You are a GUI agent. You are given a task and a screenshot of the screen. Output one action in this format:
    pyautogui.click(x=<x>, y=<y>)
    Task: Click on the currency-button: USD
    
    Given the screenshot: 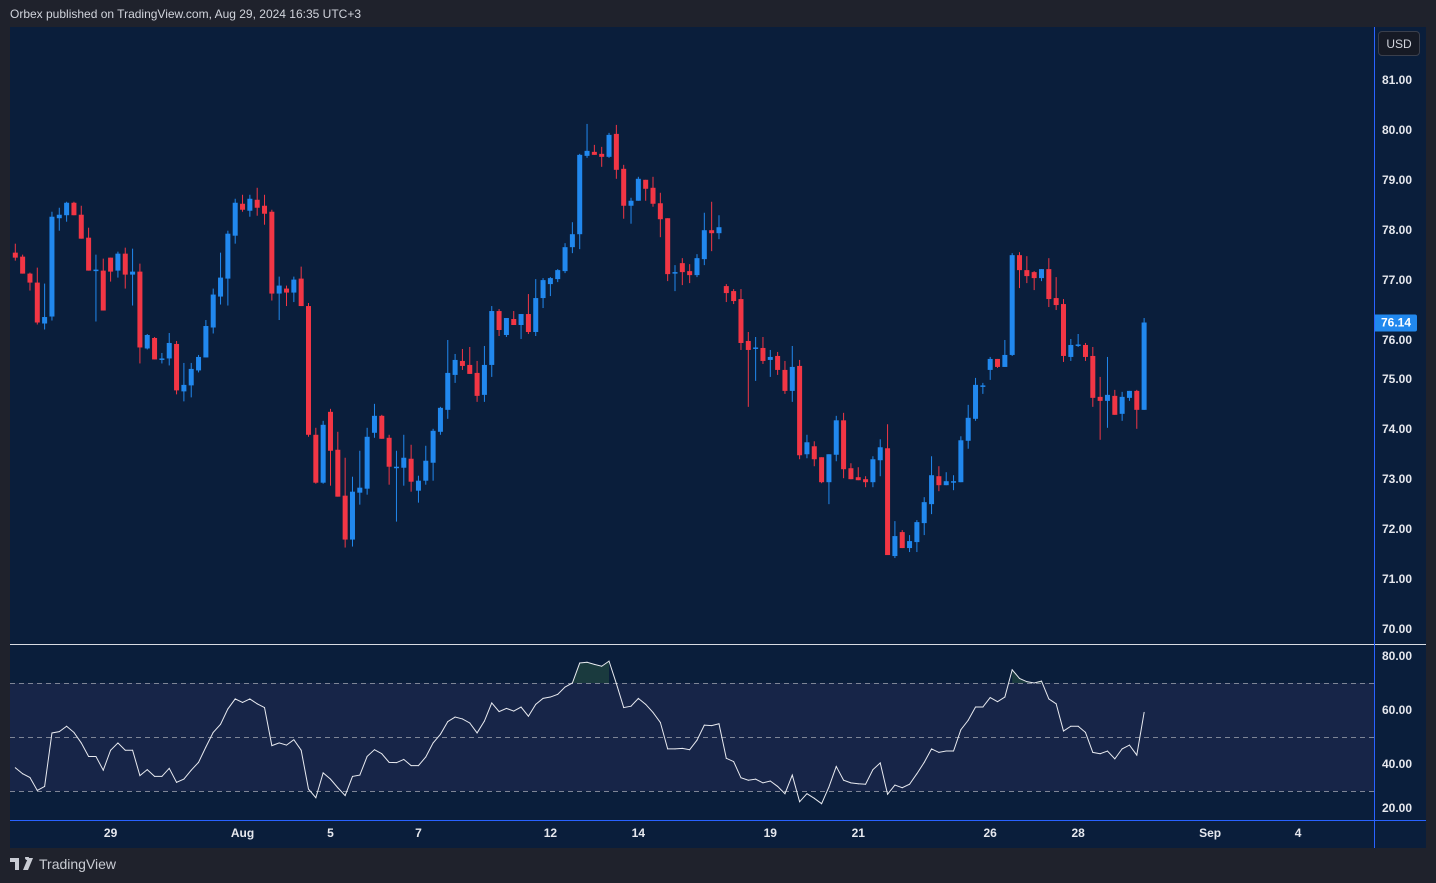 What is the action you would take?
    pyautogui.click(x=1399, y=43)
    